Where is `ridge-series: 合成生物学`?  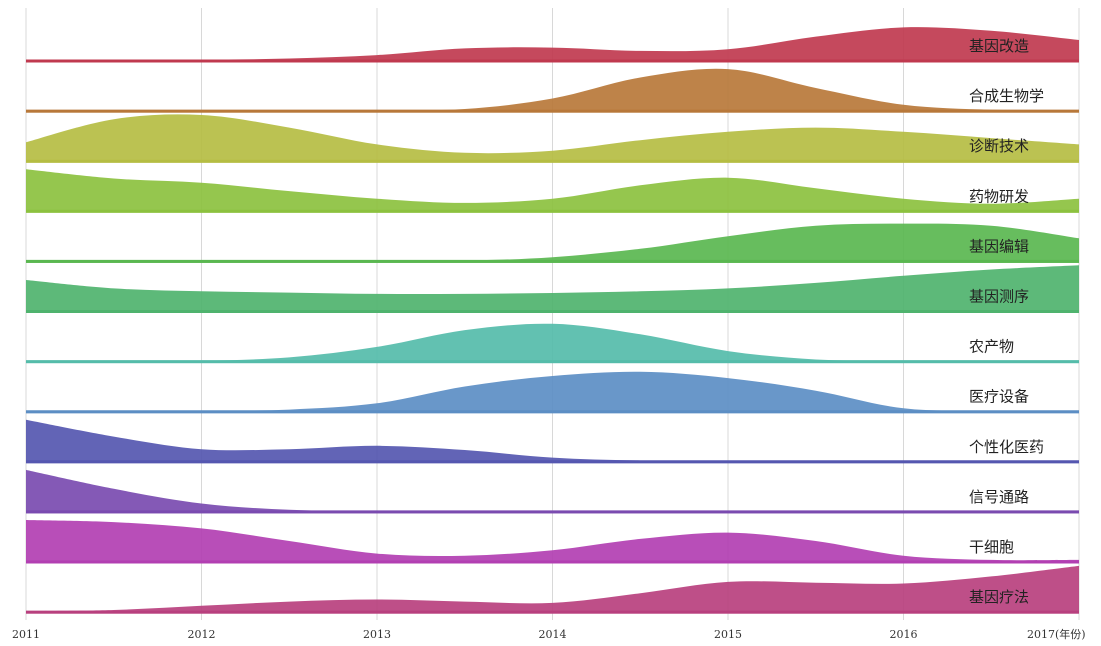
ridge-series: 合成生物学 is located at coordinates (552, 90).